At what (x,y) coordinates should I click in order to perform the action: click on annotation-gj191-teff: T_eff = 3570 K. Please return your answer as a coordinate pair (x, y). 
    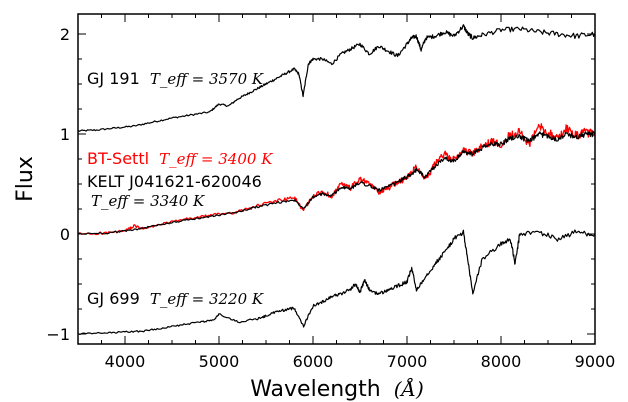
    Looking at the image, I should click on (207, 79).